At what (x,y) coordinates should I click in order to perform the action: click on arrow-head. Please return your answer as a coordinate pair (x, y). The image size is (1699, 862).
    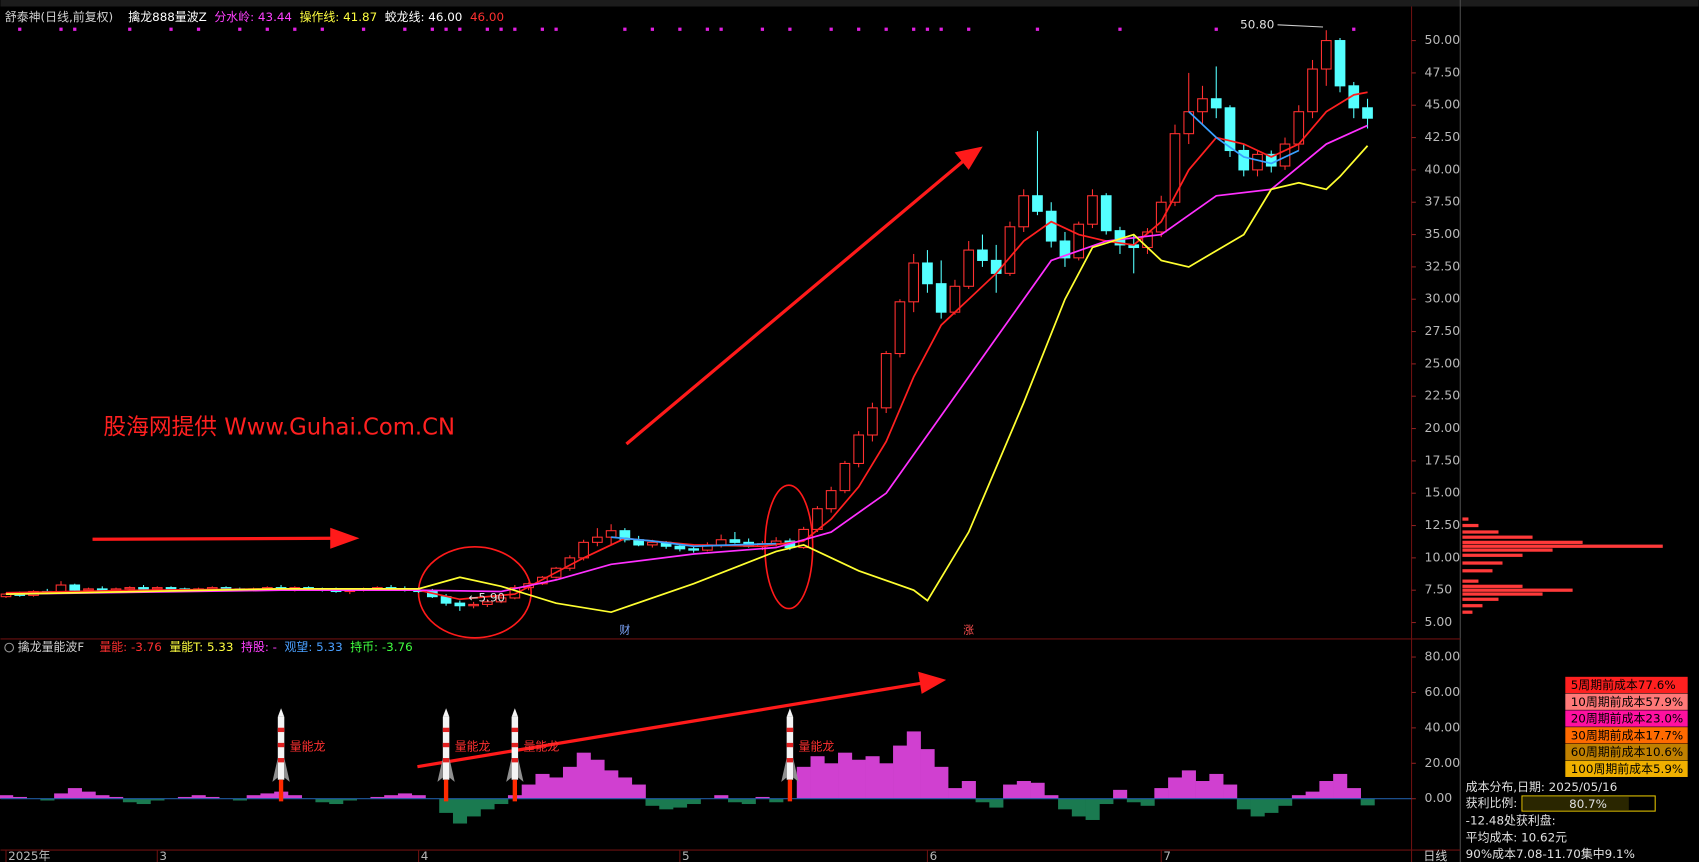
    Looking at the image, I should click on (968, 158).